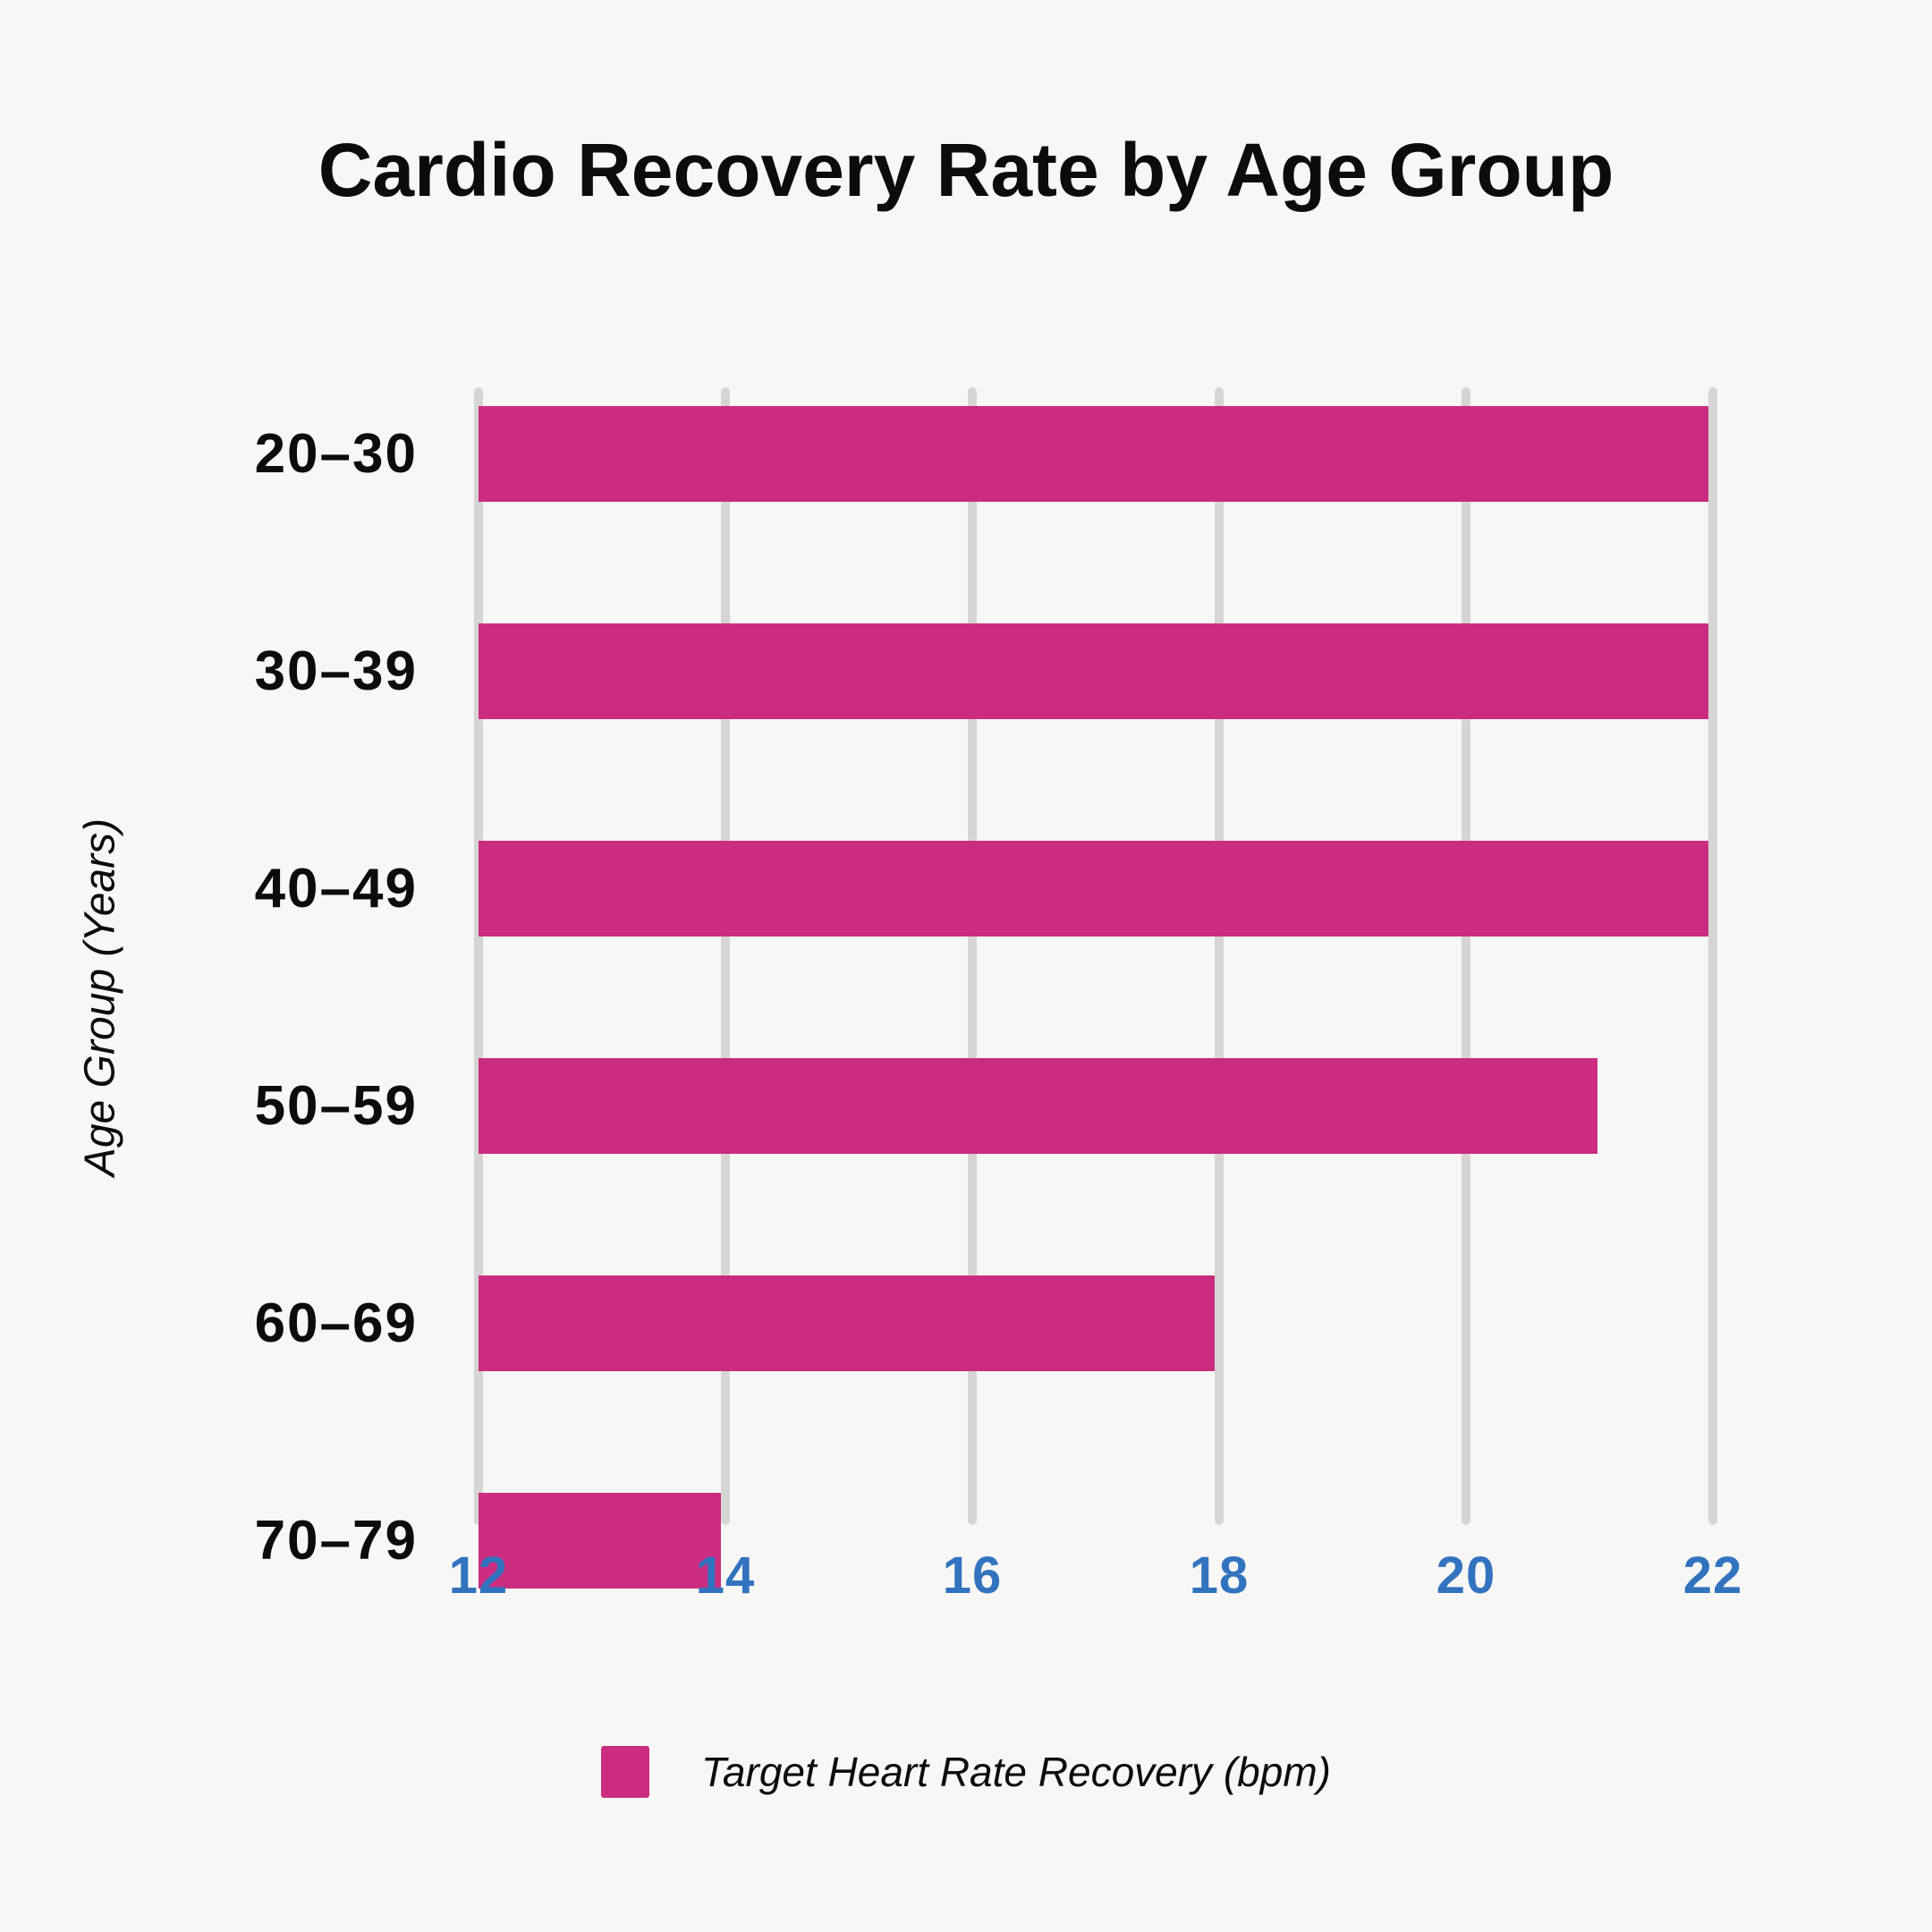 The image size is (1932, 1932). What do you see at coordinates (1095, 1581) in the screenshot?
I see `x-axis-ticks: 12 14 16 18 20 22` at bounding box center [1095, 1581].